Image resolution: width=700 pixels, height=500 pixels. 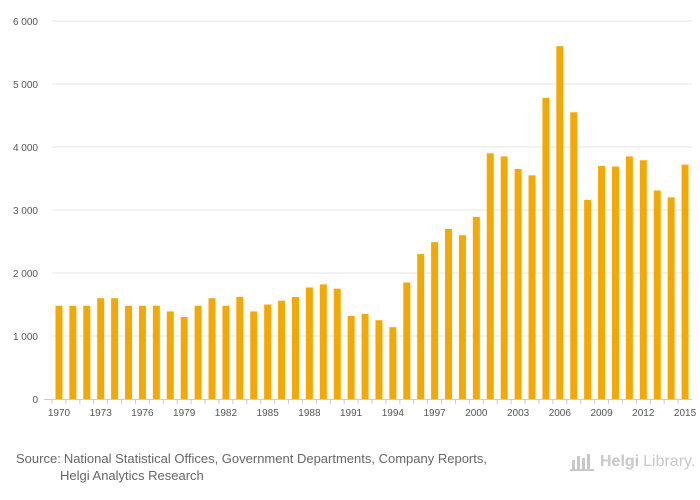 What do you see at coordinates (87, 352) in the screenshot?
I see `bar-1972` at bounding box center [87, 352].